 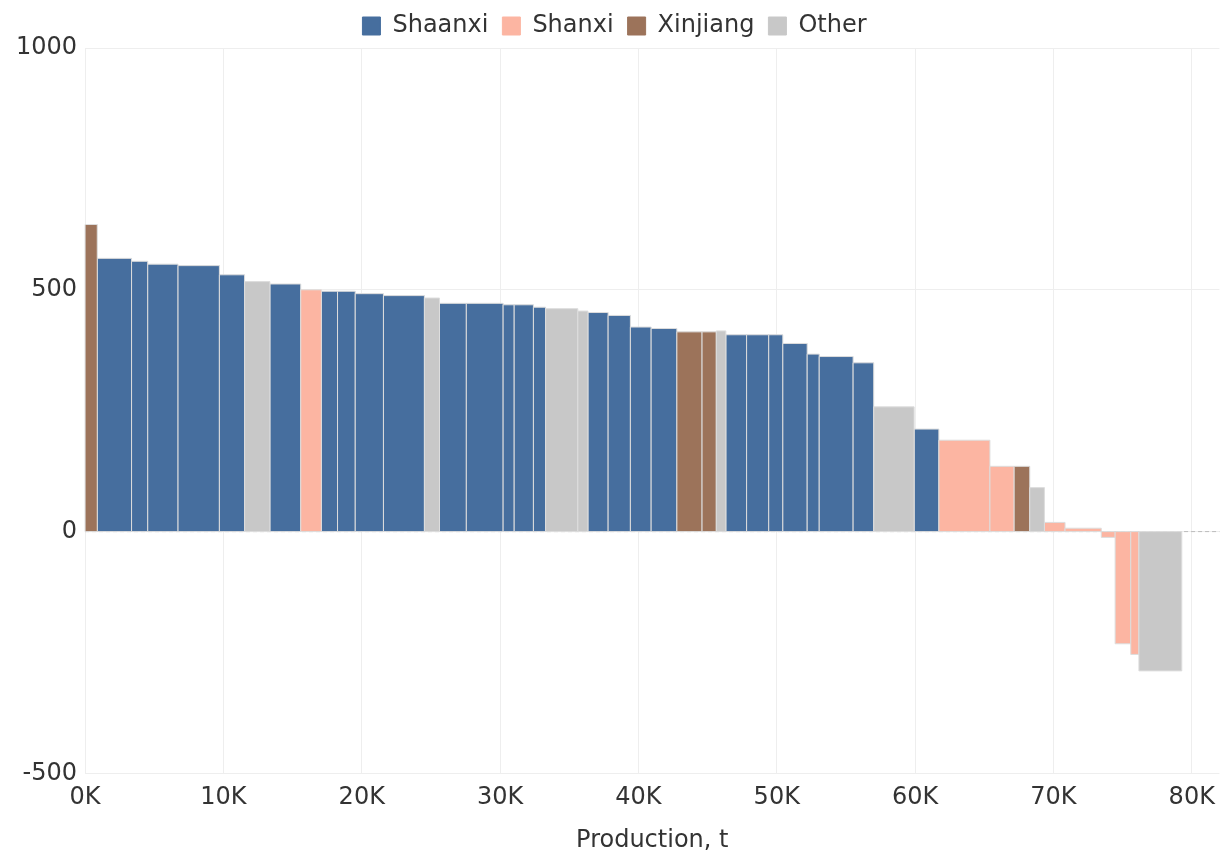 I want to click on y-tick-label: 500, so click(x=54, y=288).